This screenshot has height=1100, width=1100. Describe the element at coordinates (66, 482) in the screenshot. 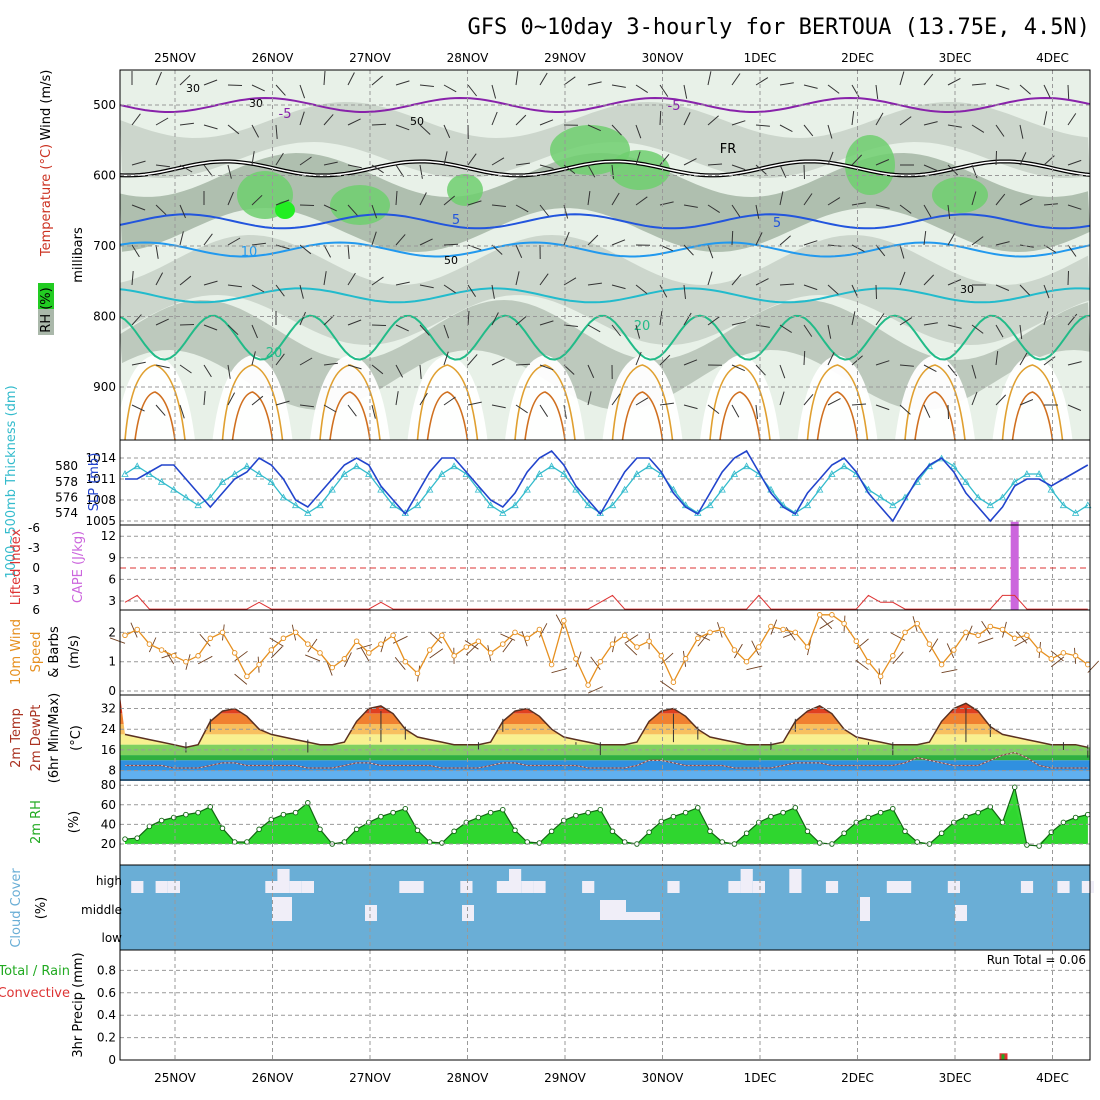

I see `thickness-tick: 578` at that location.